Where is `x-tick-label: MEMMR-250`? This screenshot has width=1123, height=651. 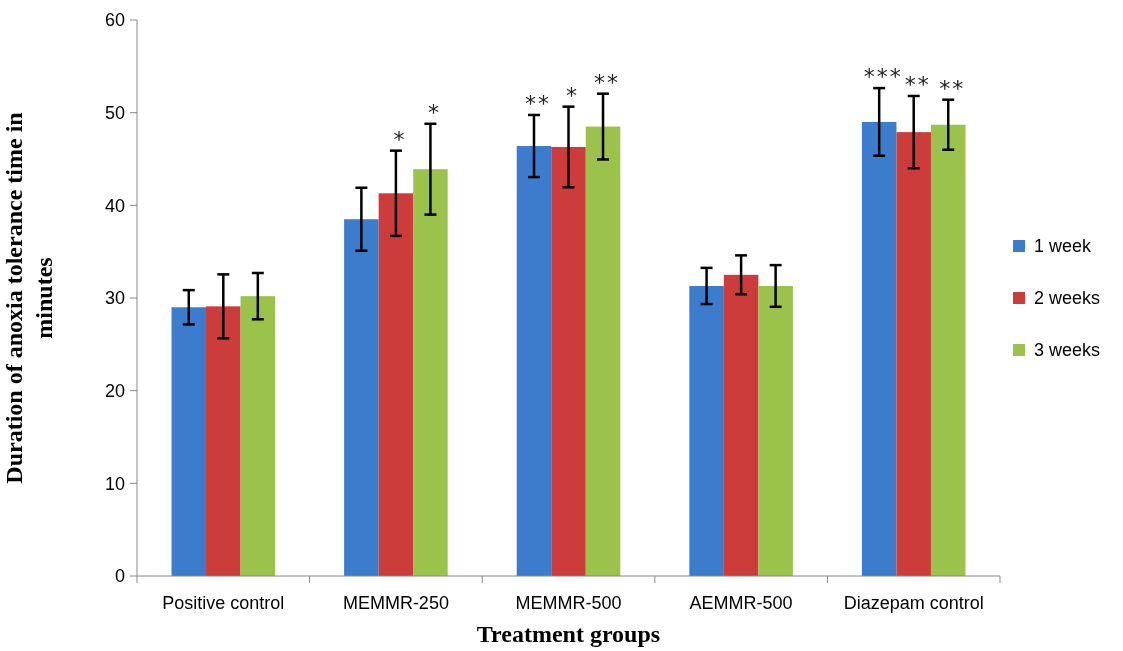 x-tick-label: MEMMR-250 is located at coordinates (395, 603).